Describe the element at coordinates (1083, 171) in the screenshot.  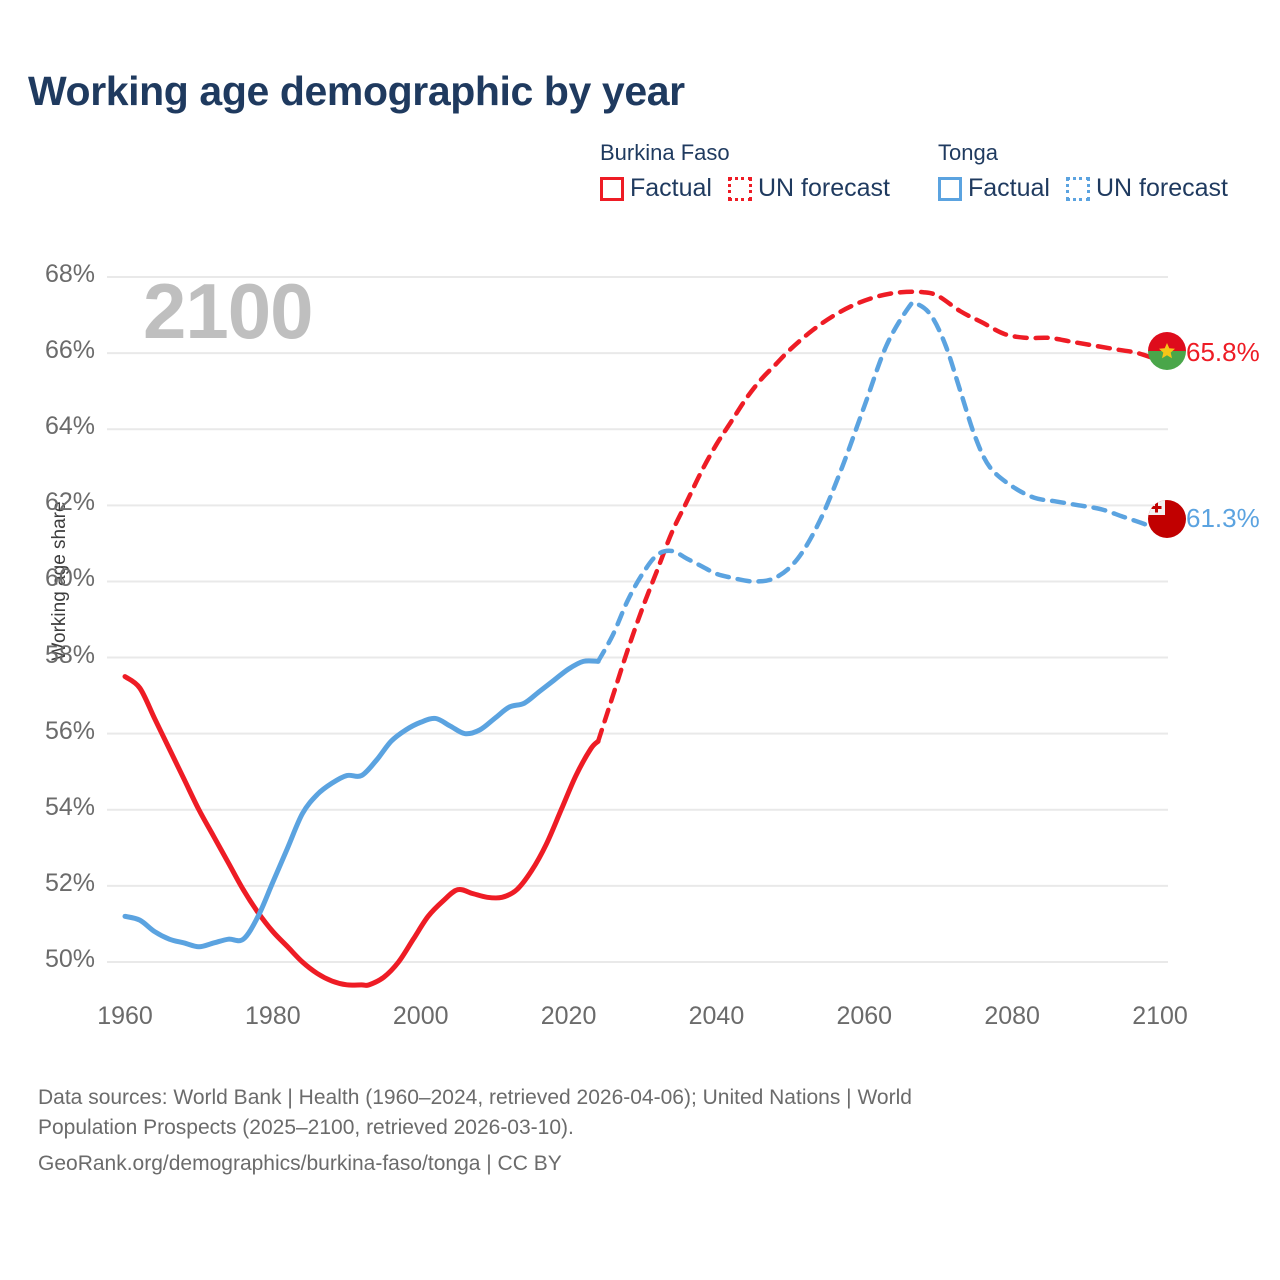
I see `legend-group-tonga: Tonga Factual UN forecast` at that location.